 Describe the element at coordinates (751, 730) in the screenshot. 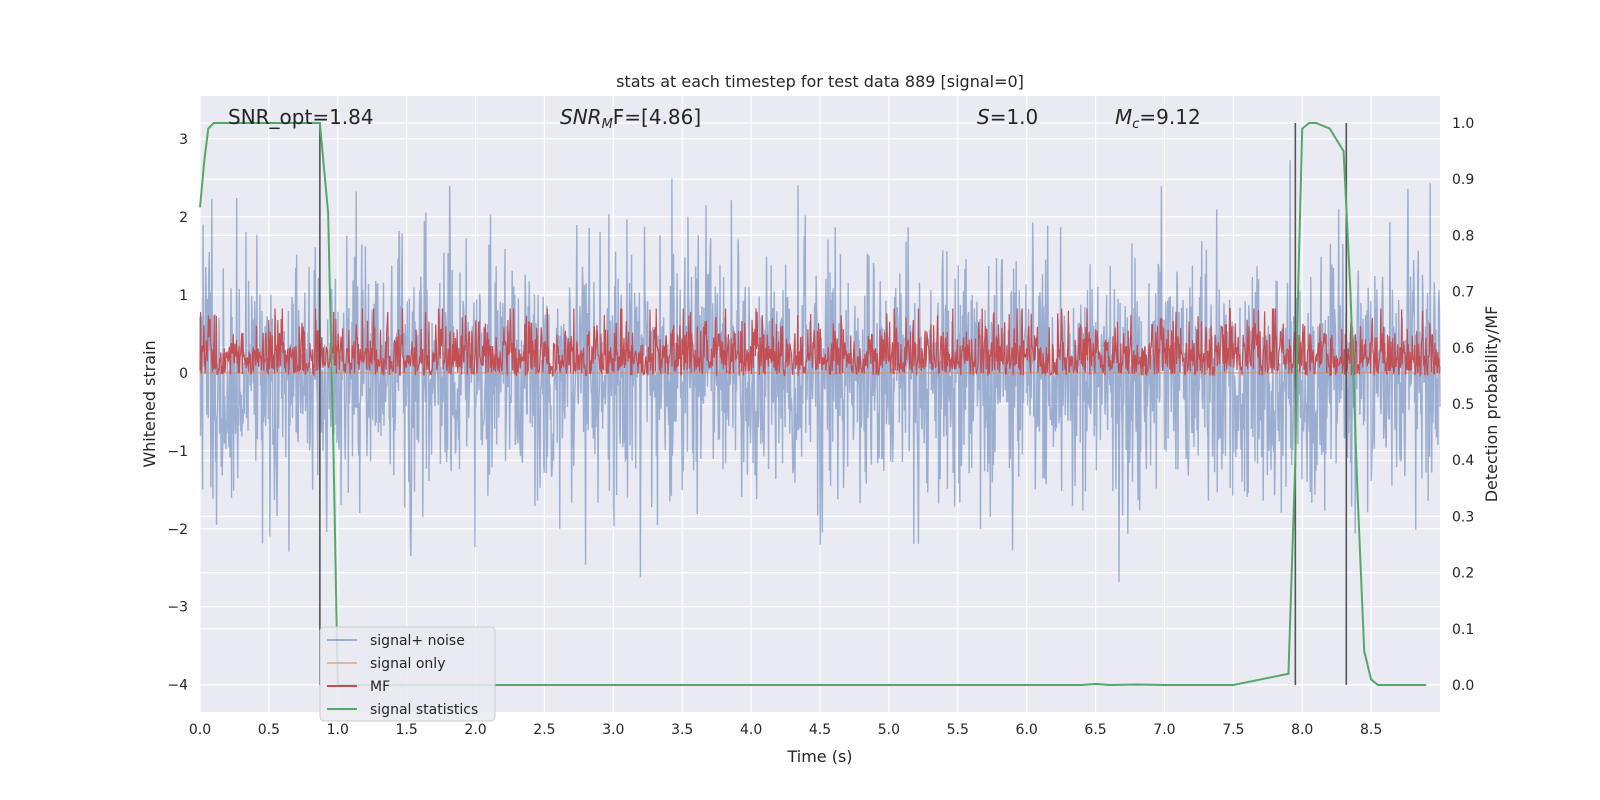

I see `x-tick-label: 4.0` at that location.